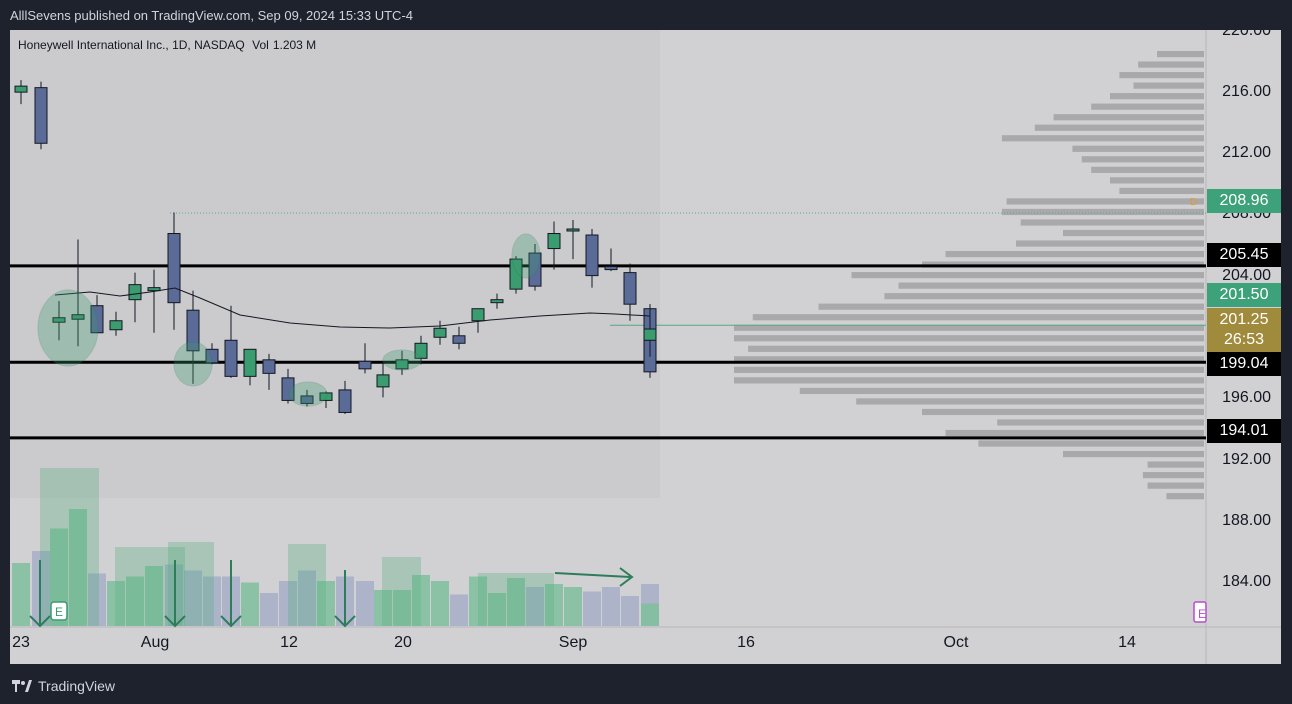 Image resolution: width=1292 pixels, height=704 pixels. Describe the element at coordinates (626, 577) in the screenshot. I see `trend-arrow-head-icon` at that location.